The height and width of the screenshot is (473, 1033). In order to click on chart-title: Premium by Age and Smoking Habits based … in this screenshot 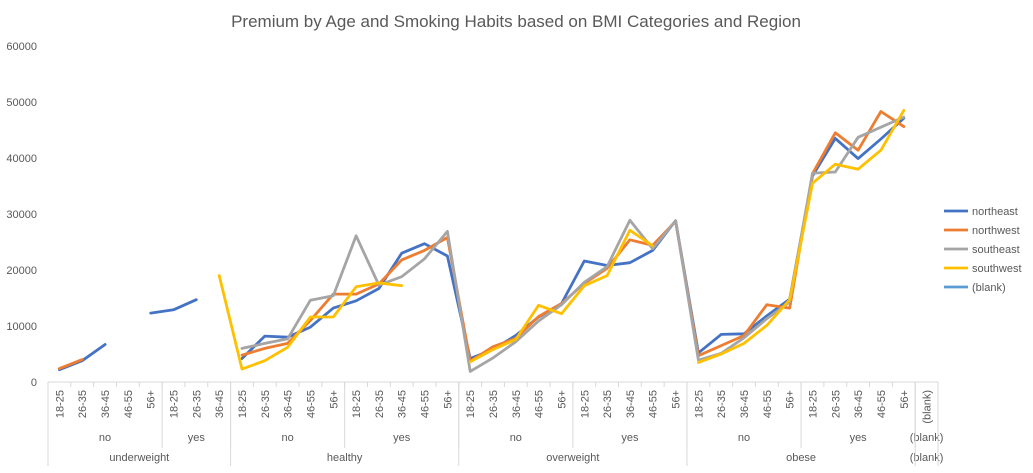, I will do `click(516, 21)`.